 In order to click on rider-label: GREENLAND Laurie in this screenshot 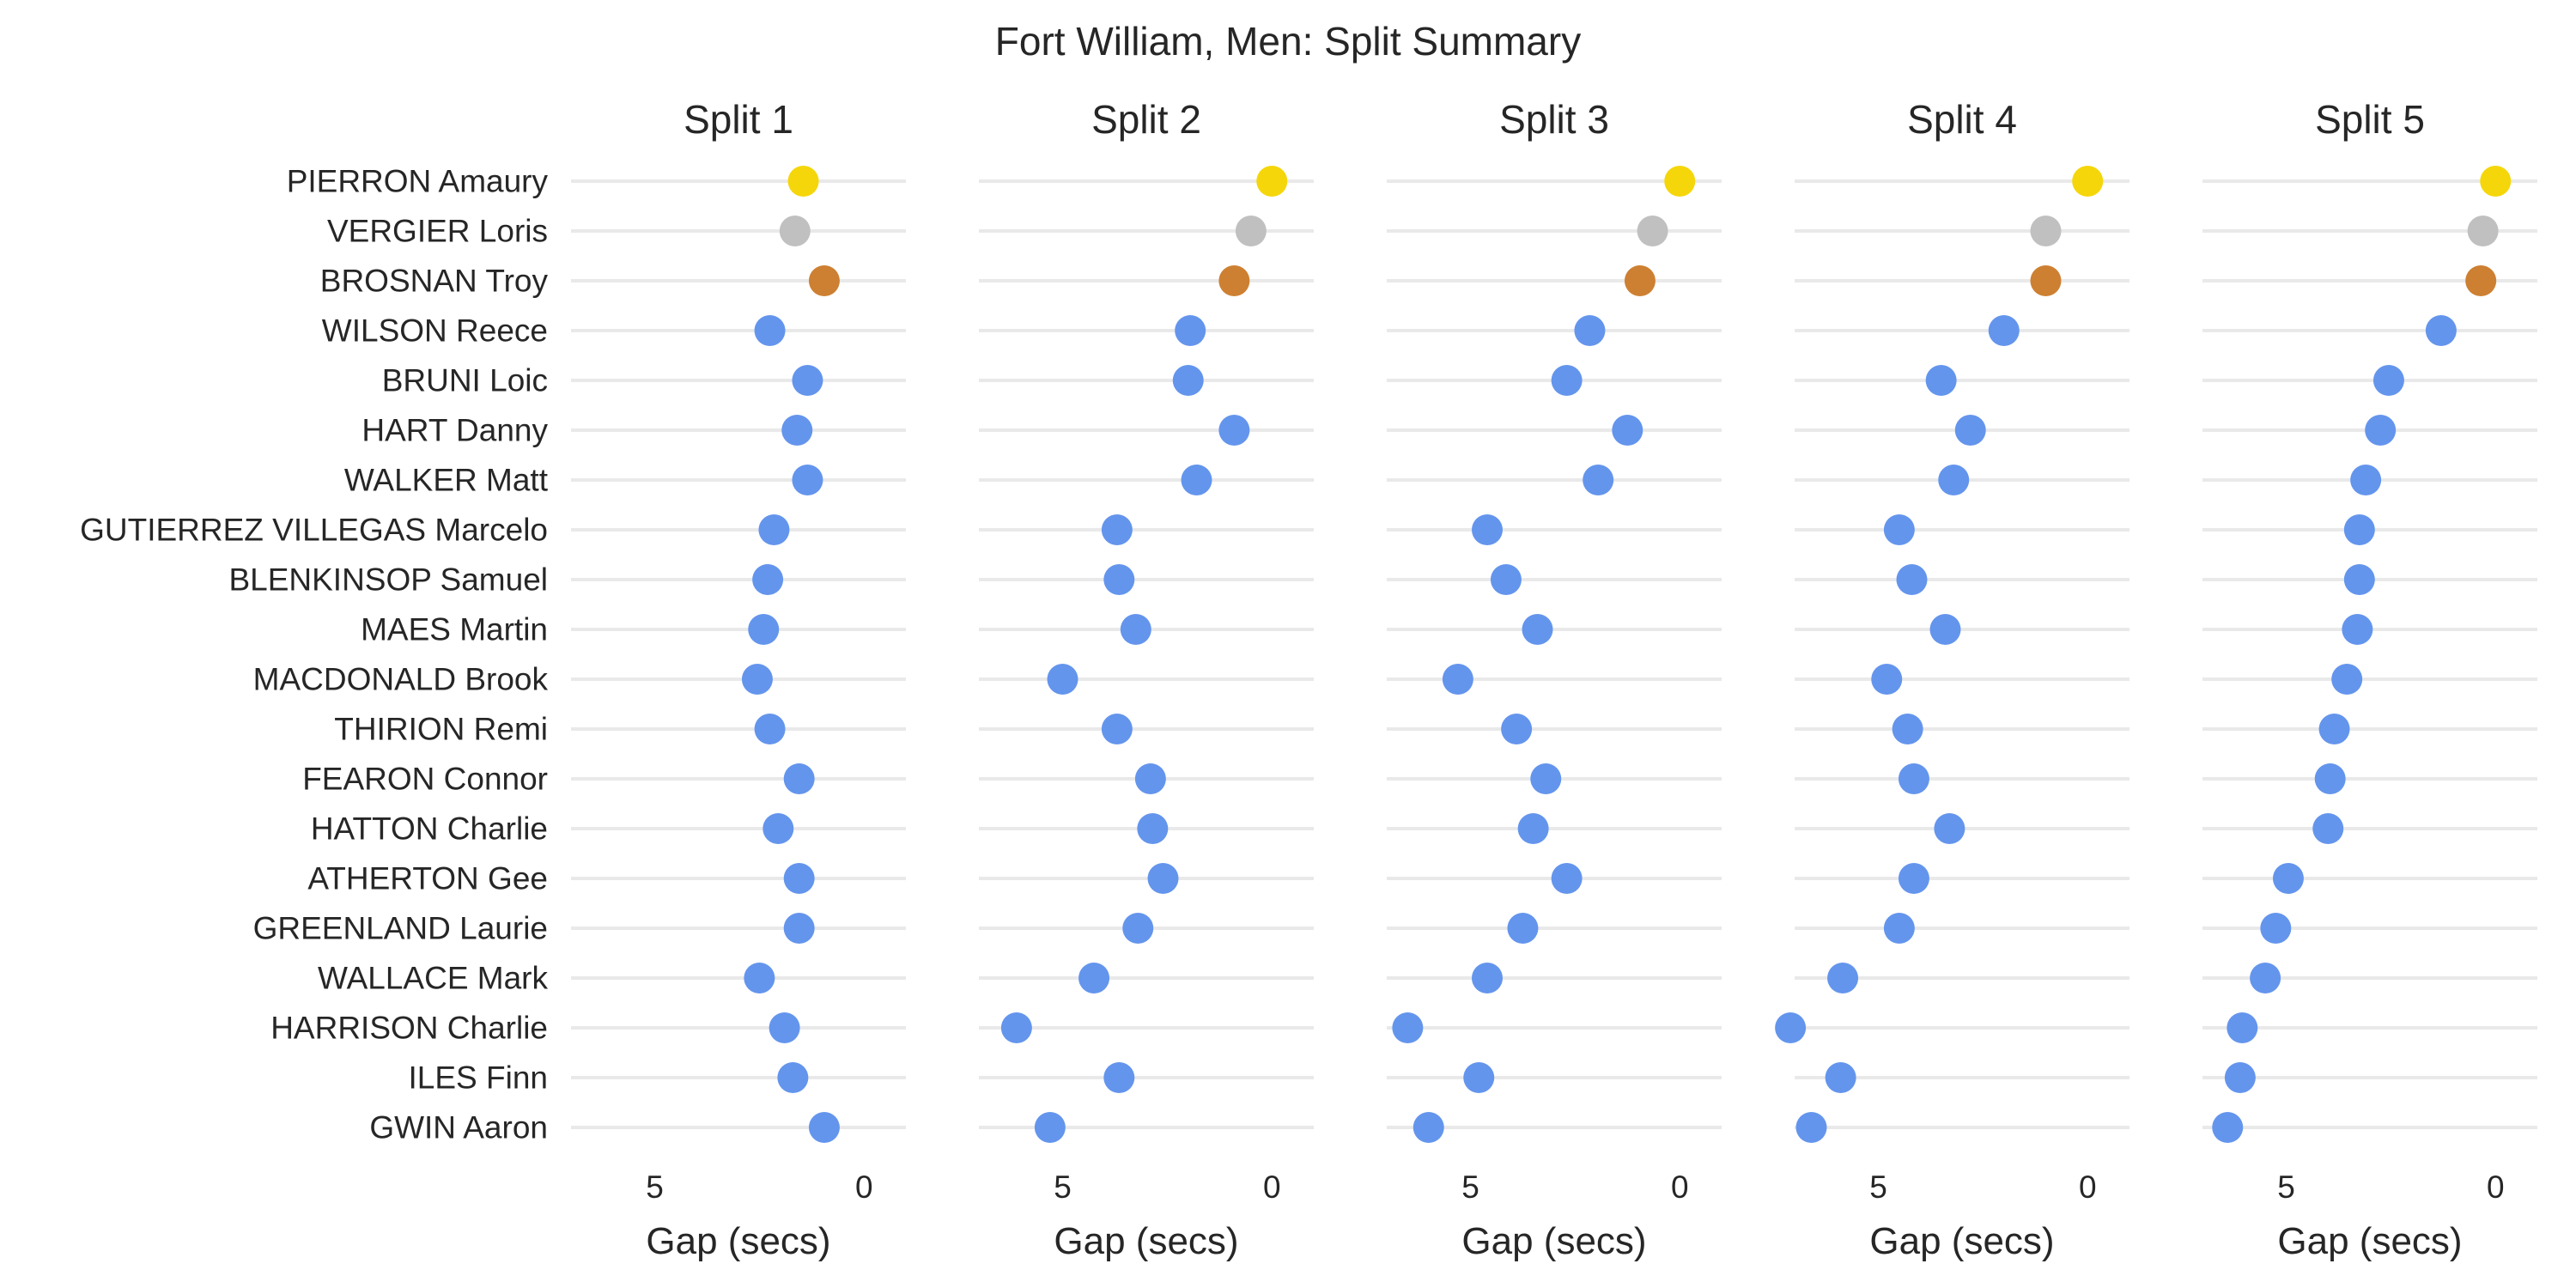, I will do `click(400, 929)`.